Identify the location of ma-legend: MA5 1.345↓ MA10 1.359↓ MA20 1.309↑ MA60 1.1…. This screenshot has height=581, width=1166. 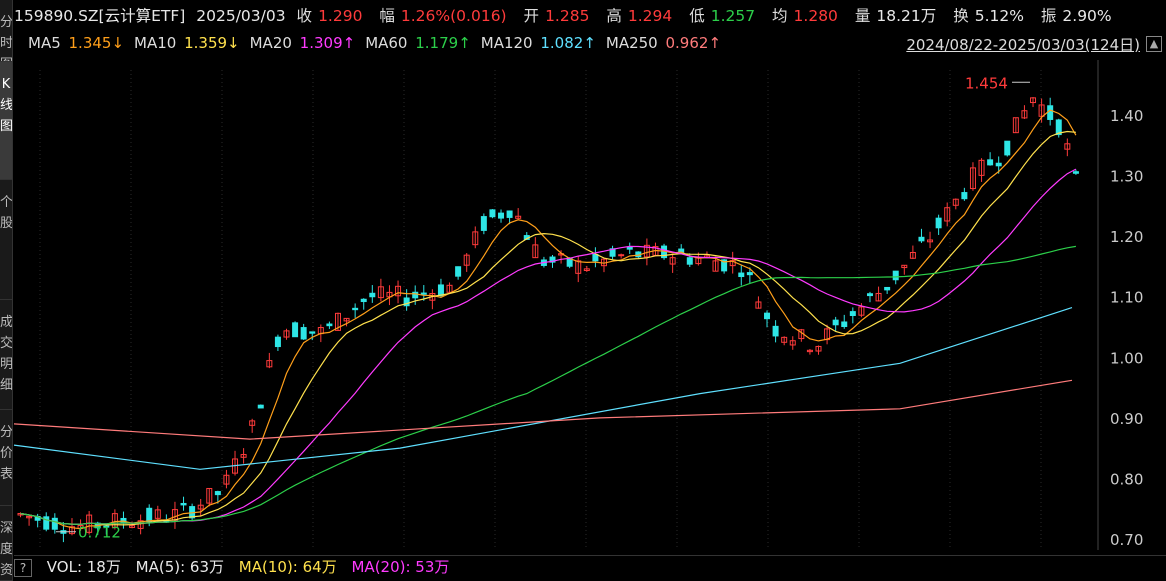
(379, 44).